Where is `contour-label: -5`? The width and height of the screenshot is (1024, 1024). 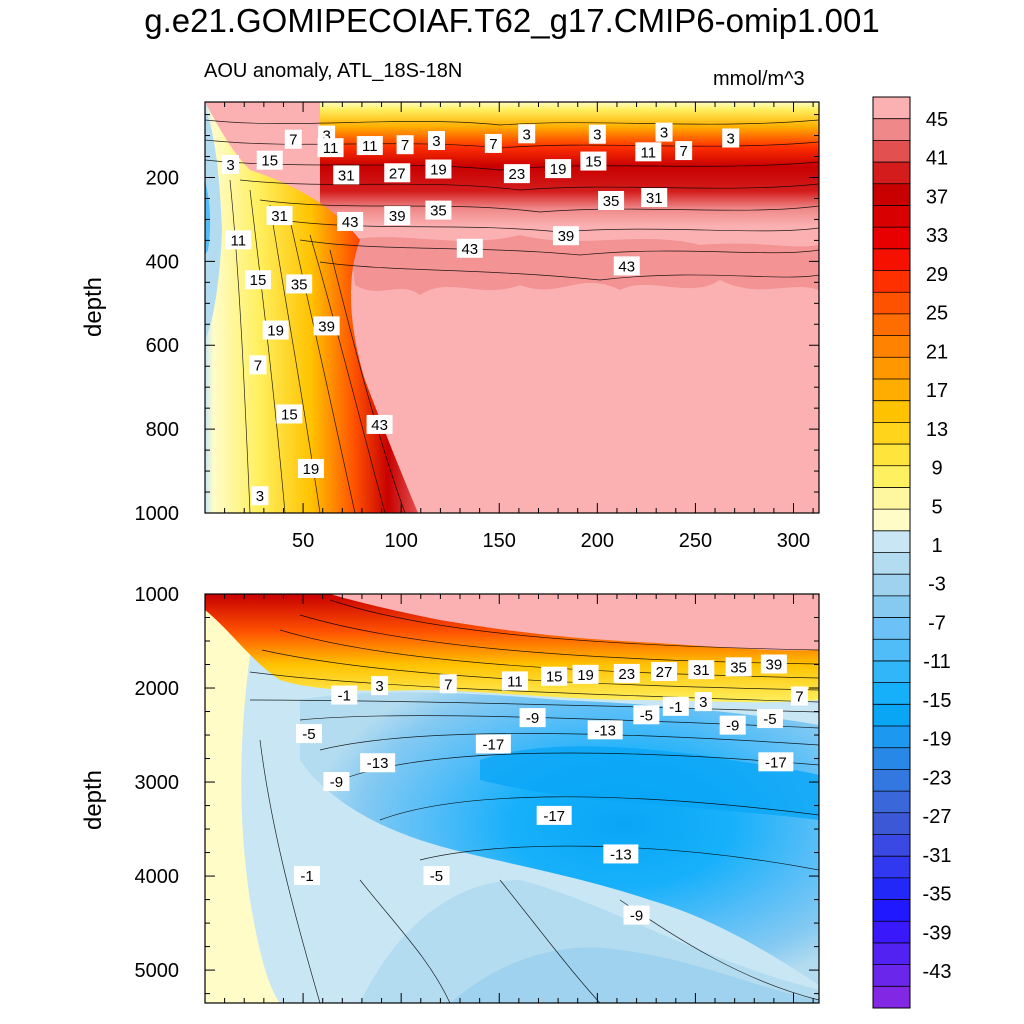 contour-label: -5 is located at coordinates (646, 715).